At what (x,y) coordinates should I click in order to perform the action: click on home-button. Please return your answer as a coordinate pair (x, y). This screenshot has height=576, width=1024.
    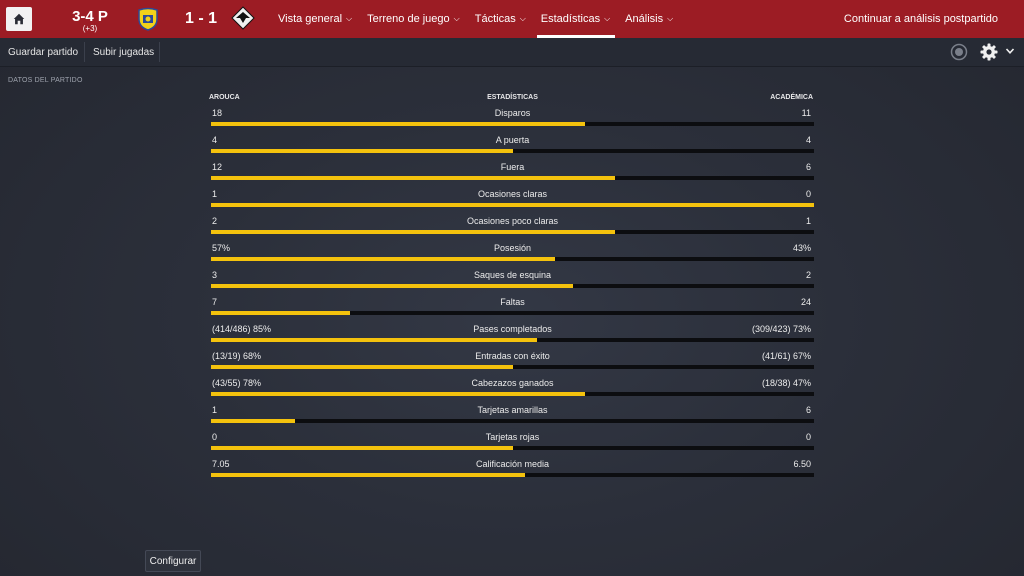
    Looking at the image, I should click on (19, 19).